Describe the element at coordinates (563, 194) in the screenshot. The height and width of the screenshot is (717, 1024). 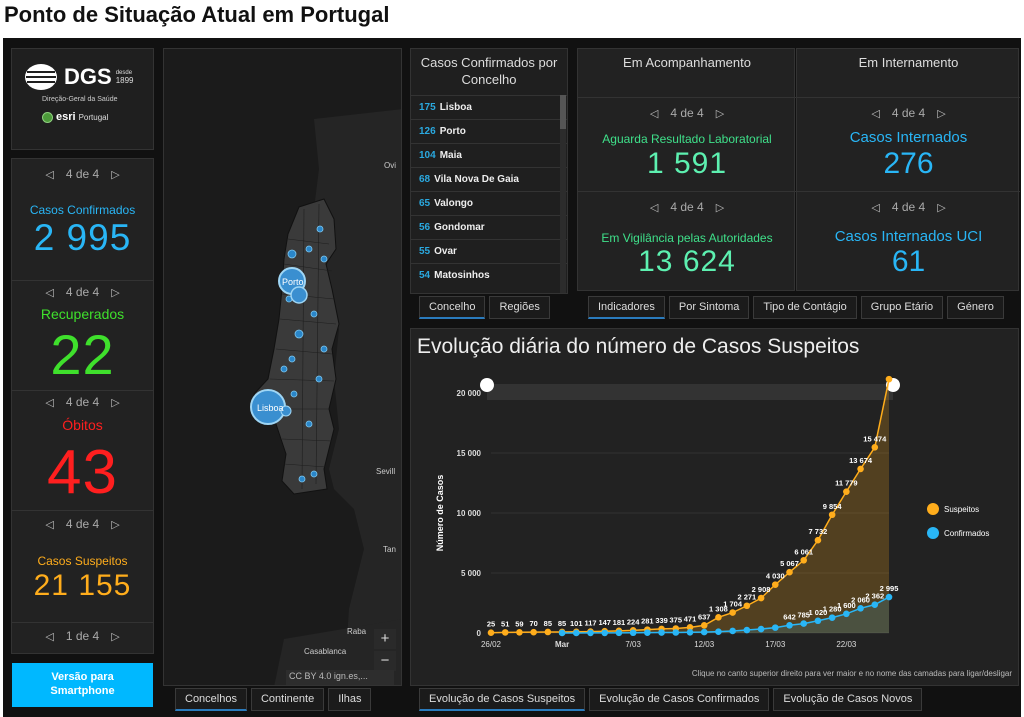
I see `list-scrollbar` at that location.